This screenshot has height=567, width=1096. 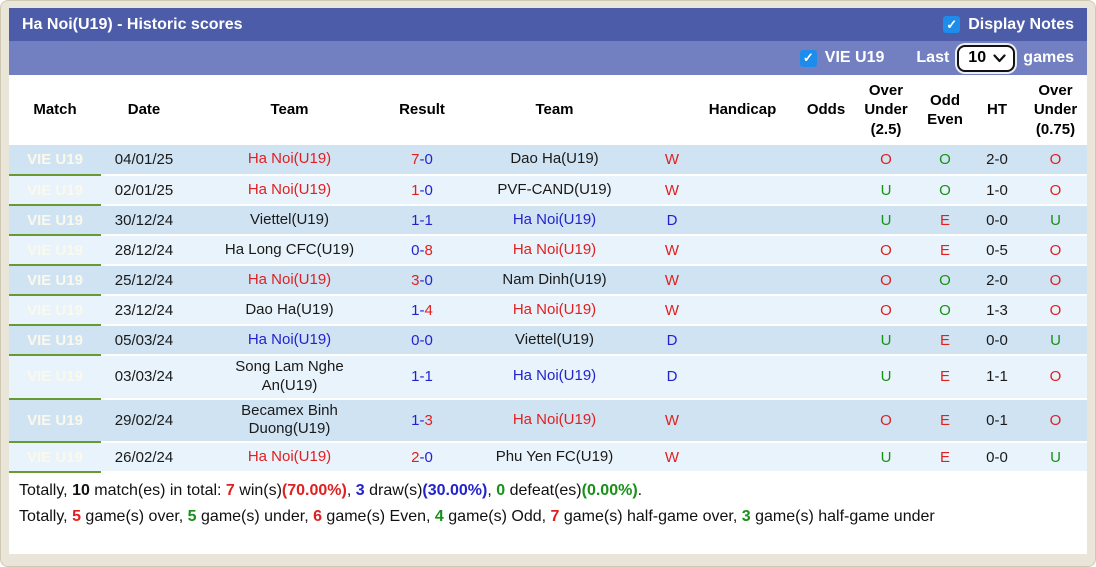 What do you see at coordinates (609, 490) in the screenshot?
I see `text-segment: (0.00%)` at bounding box center [609, 490].